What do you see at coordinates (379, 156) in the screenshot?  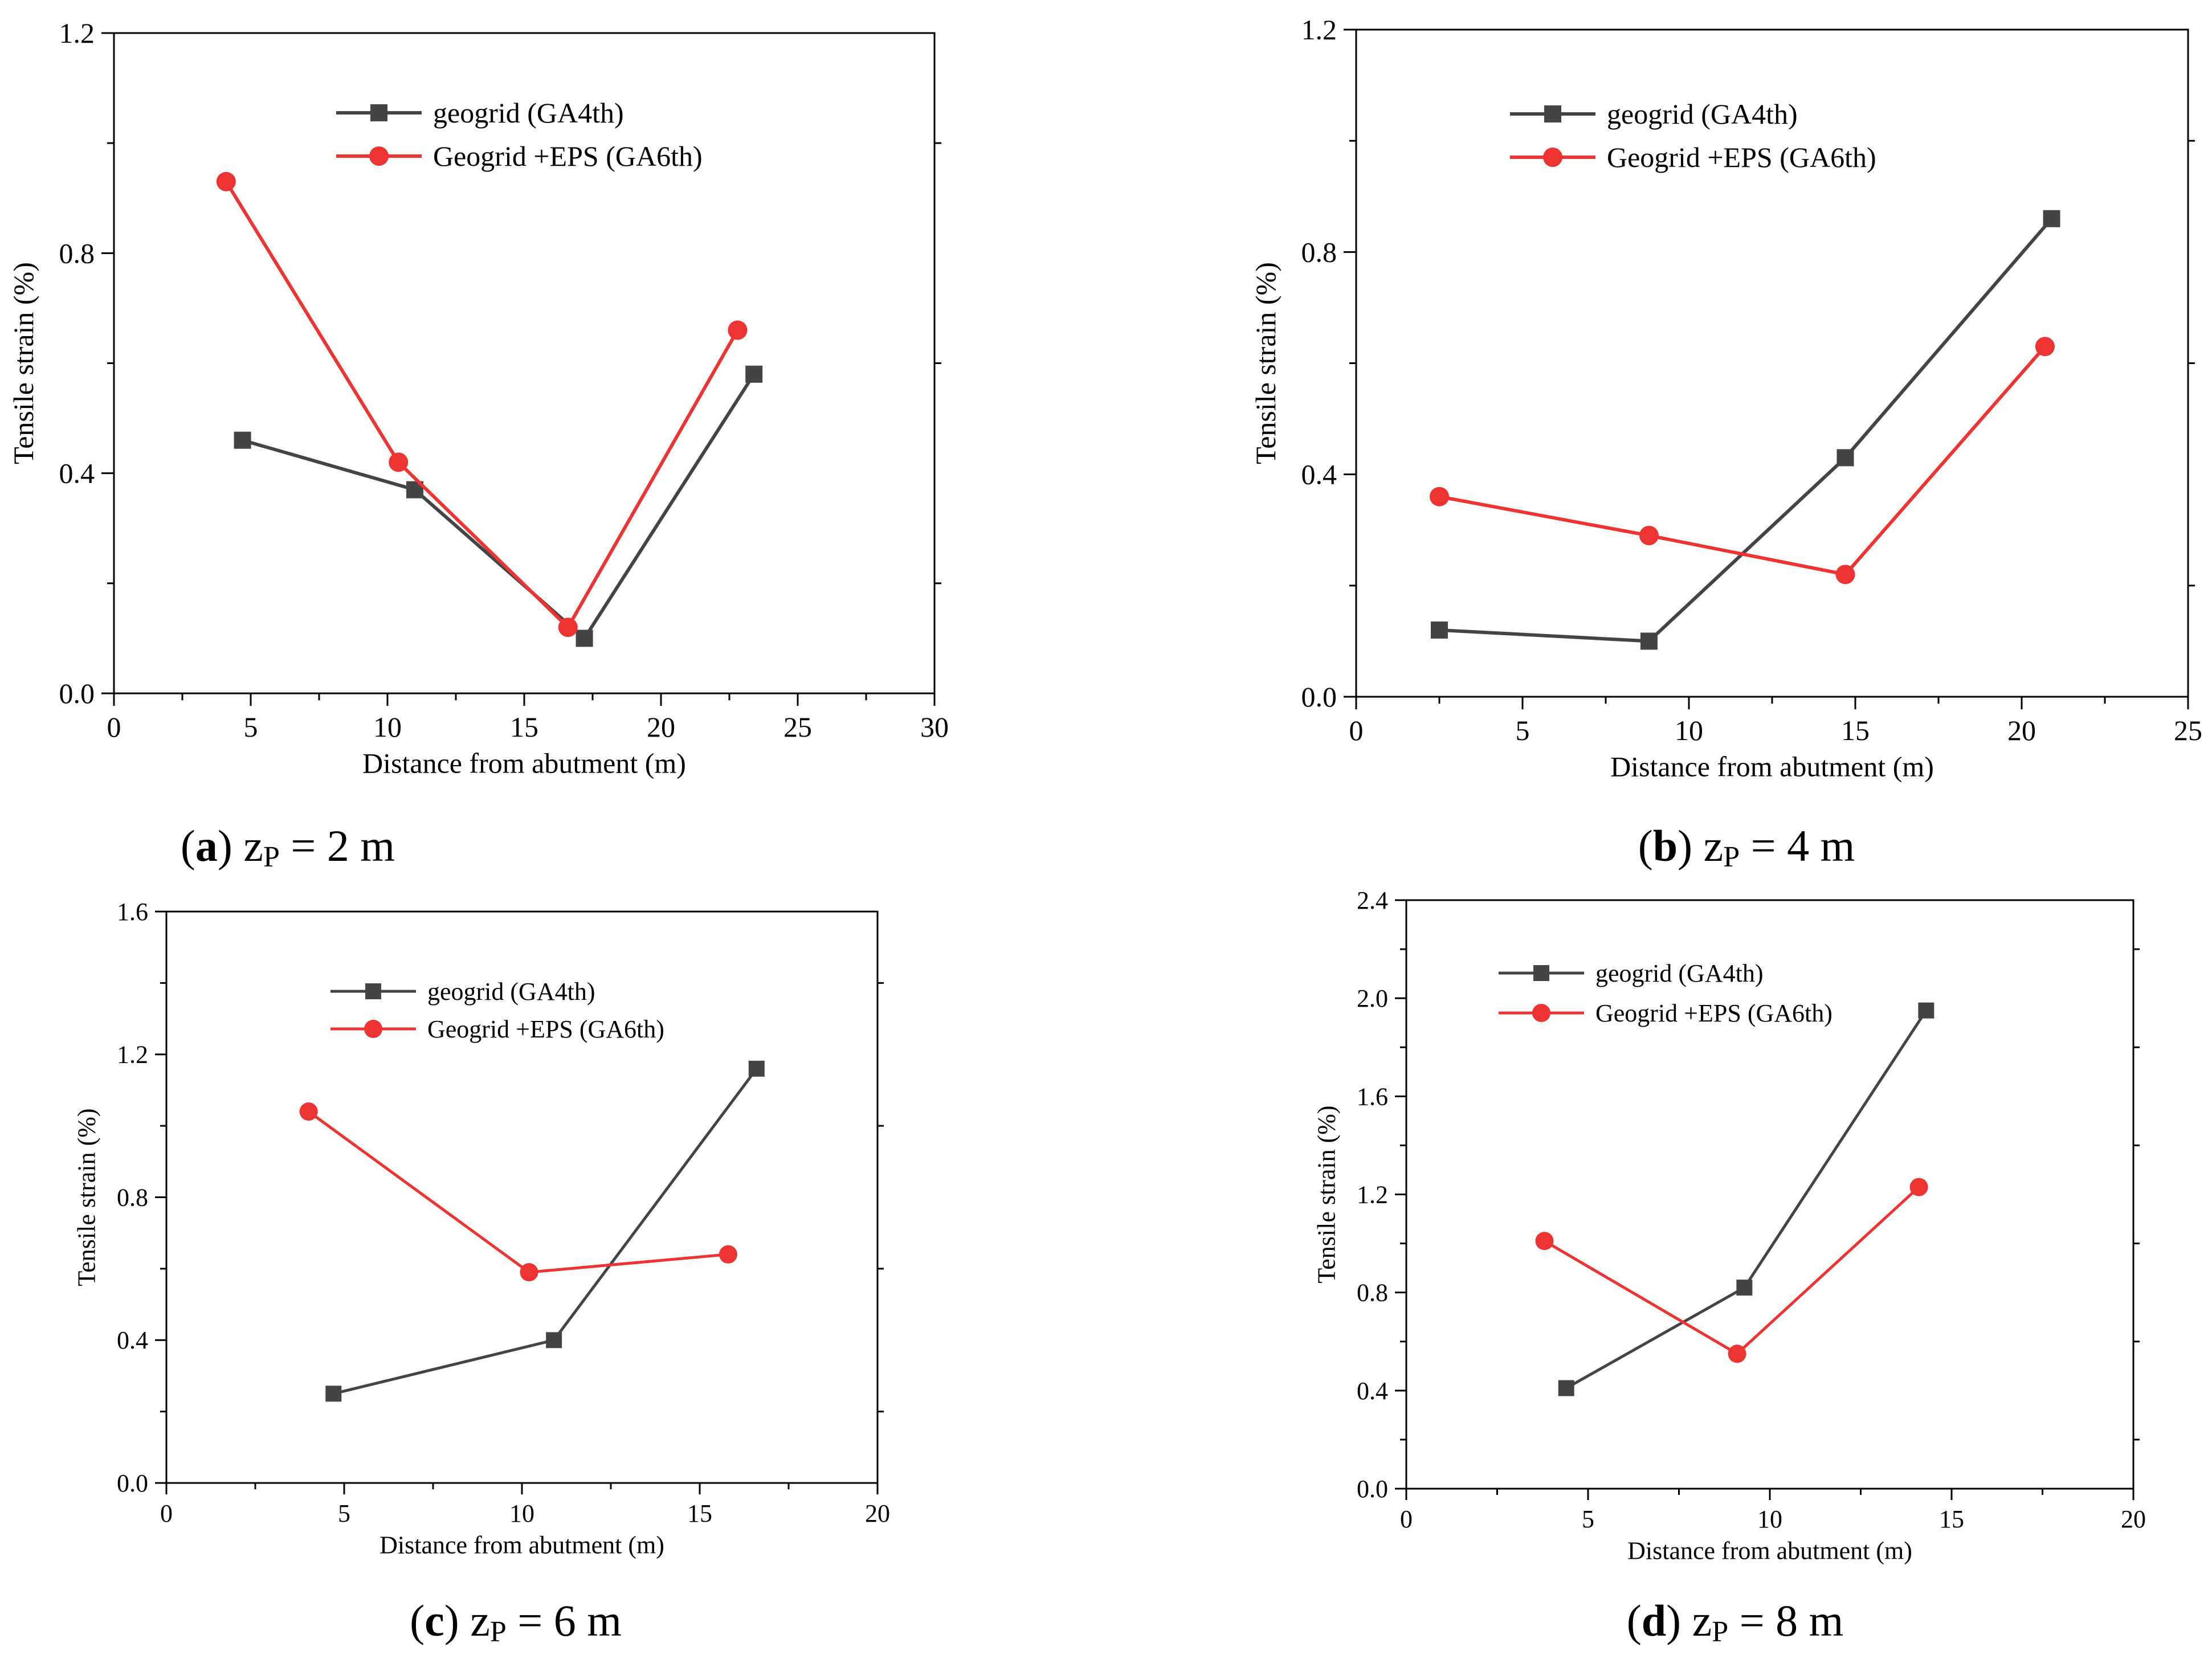 I see `chart-a-legend-eps-marker` at bounding box center [379, 156].